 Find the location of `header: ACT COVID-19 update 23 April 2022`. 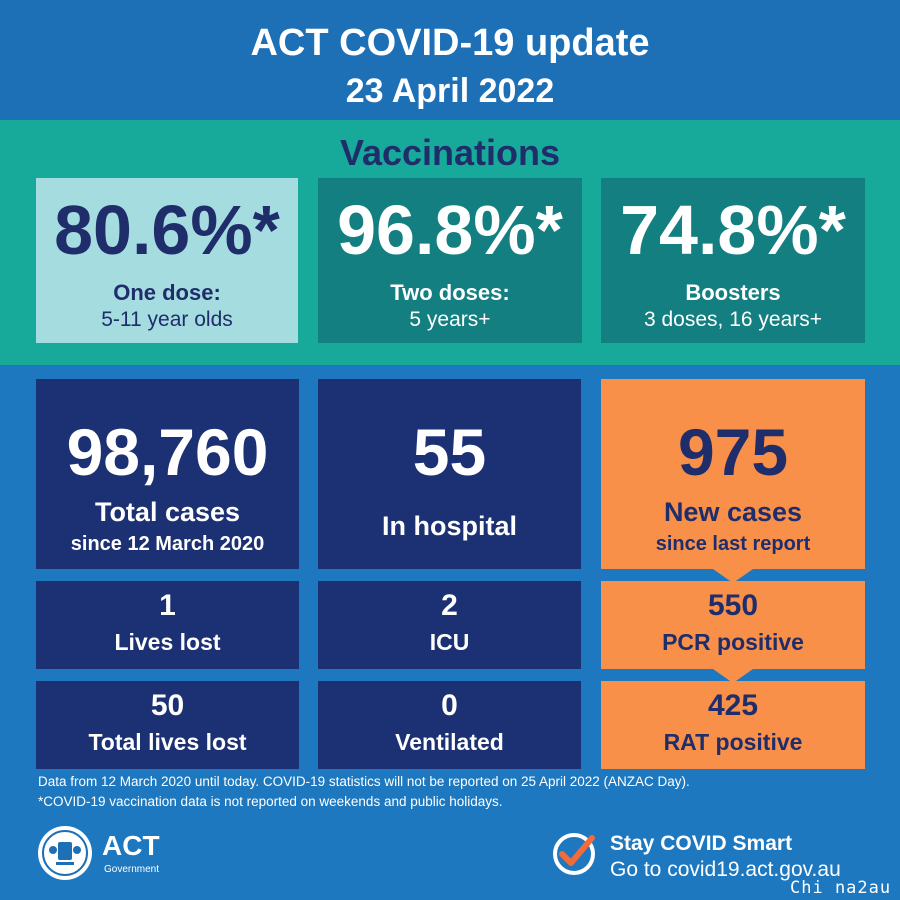

header: ACT COVID-19 update 23 April 2022 is located at coordinates (450, 60).